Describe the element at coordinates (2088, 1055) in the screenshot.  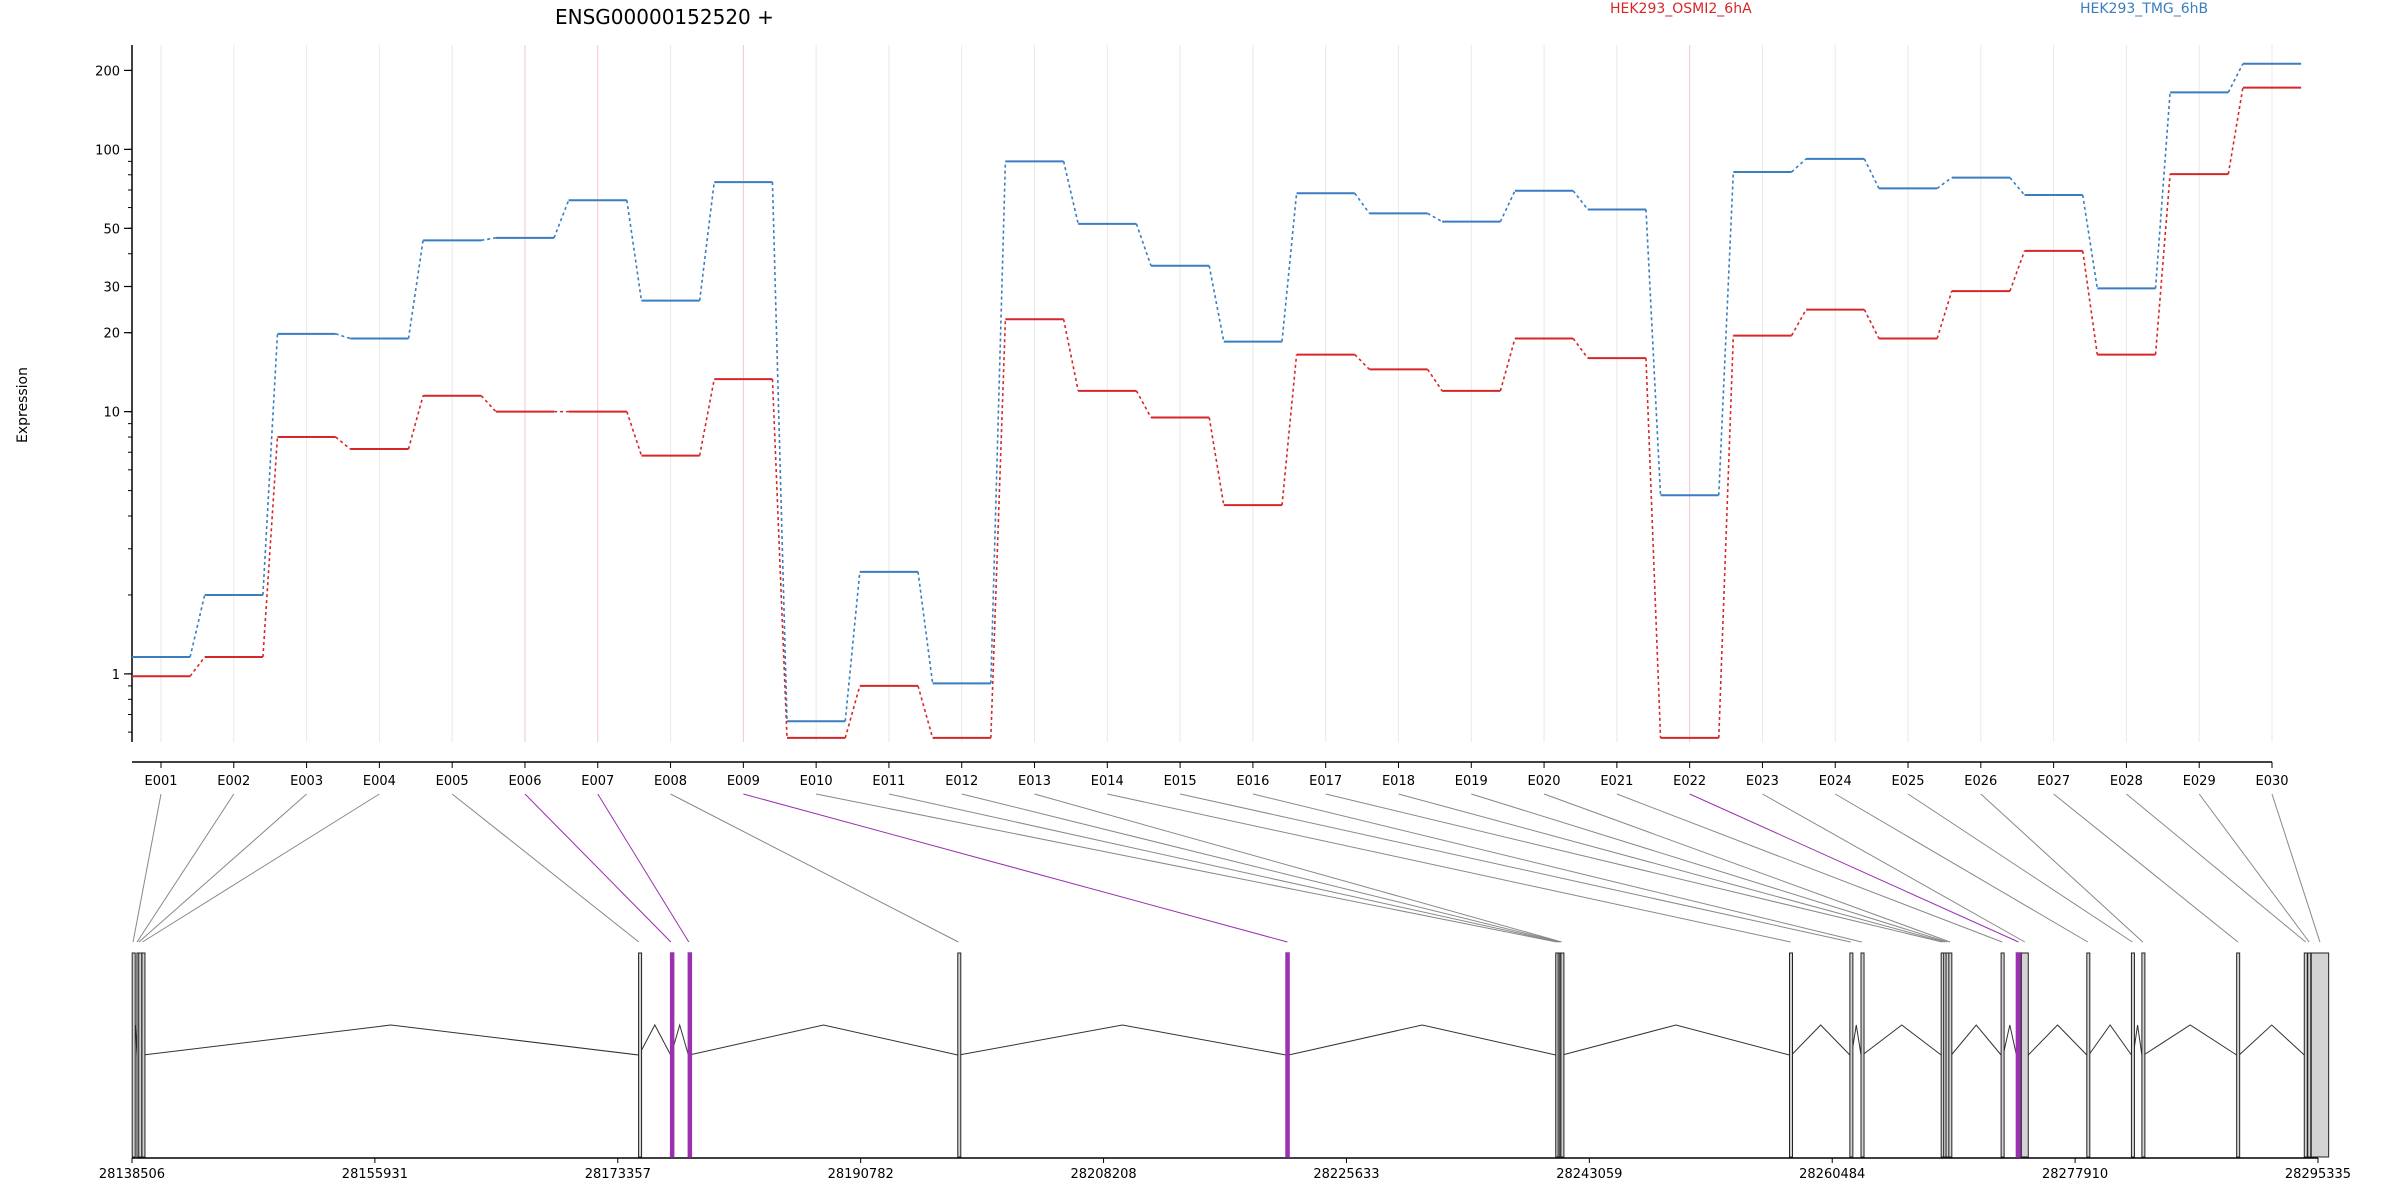
I see `exon-block-E024` at that location.